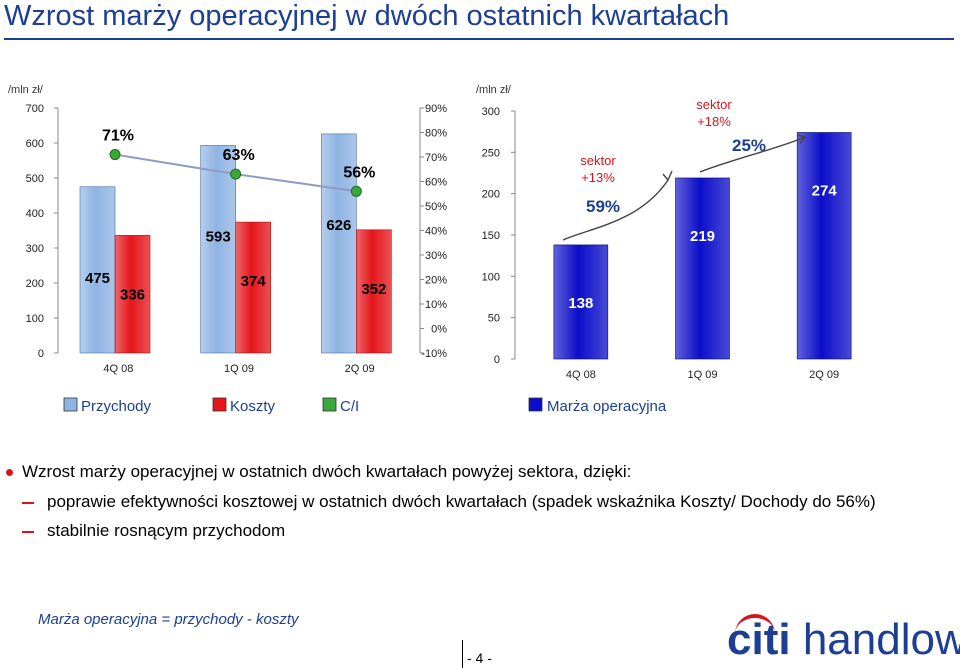 Image resolution: width=960 pixels, height=668 pixels. I want to click on chart1-y-tick-label: 0, so click(41, 354).